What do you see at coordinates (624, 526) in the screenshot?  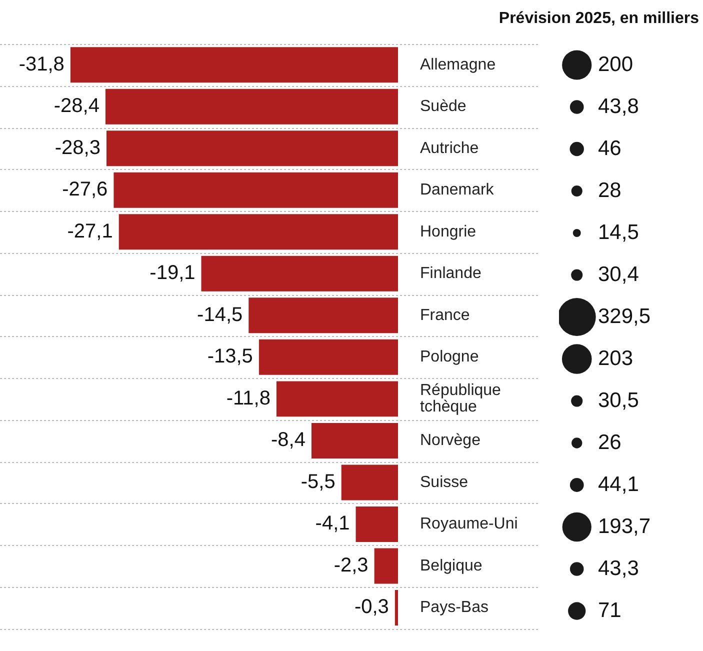 I see `data-label: 193,7` at bounding box center [624, 526].